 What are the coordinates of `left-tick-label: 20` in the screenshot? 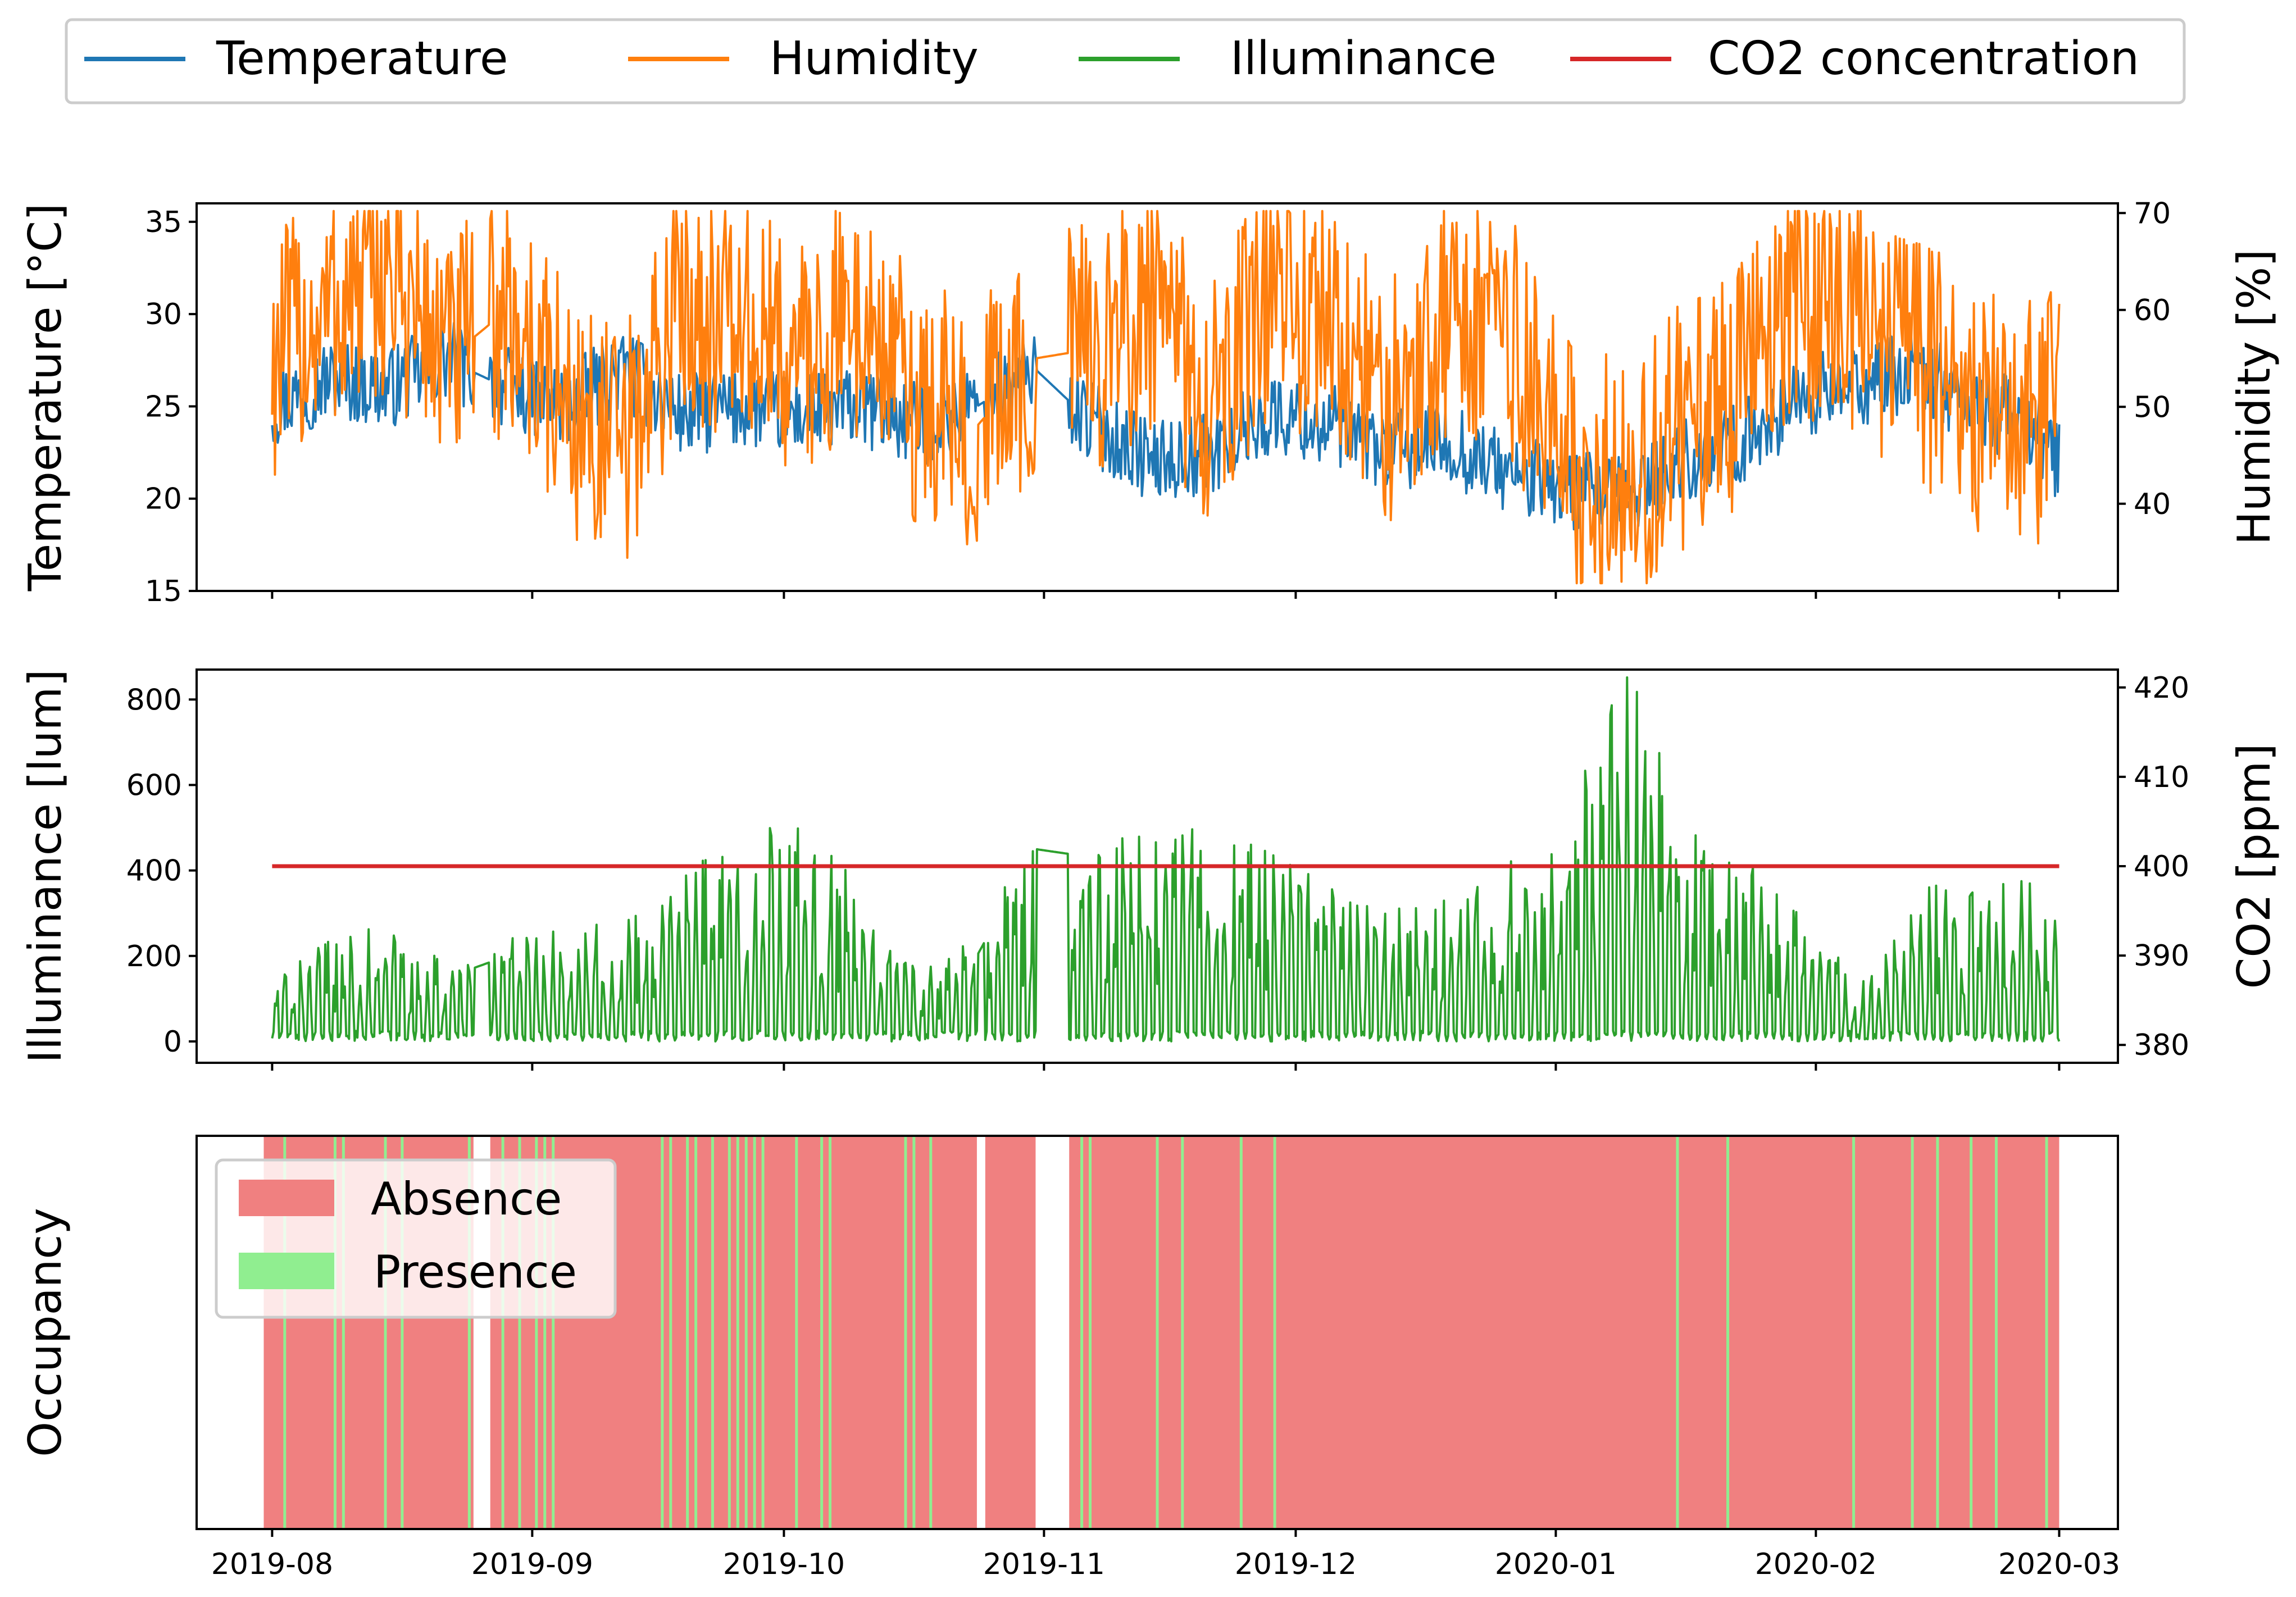 It's located at (163, 500).